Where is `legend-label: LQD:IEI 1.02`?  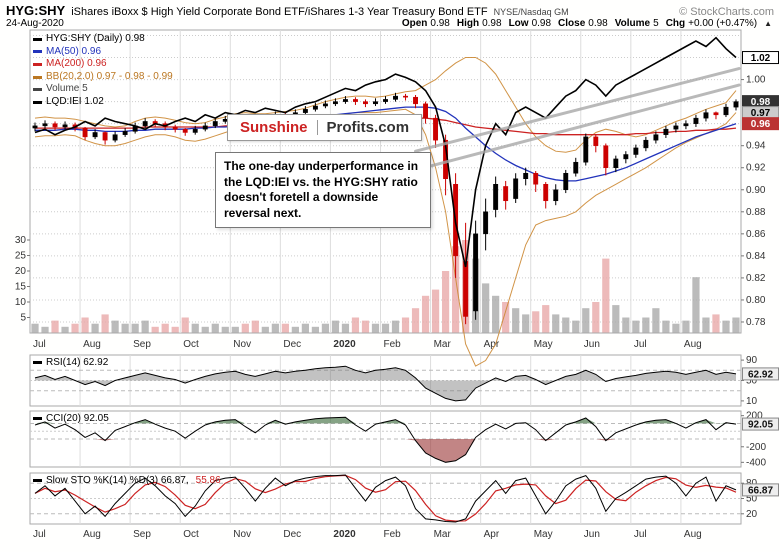
legend-label: LQD:IEI 1.02 is located at coordinates (75, 101).